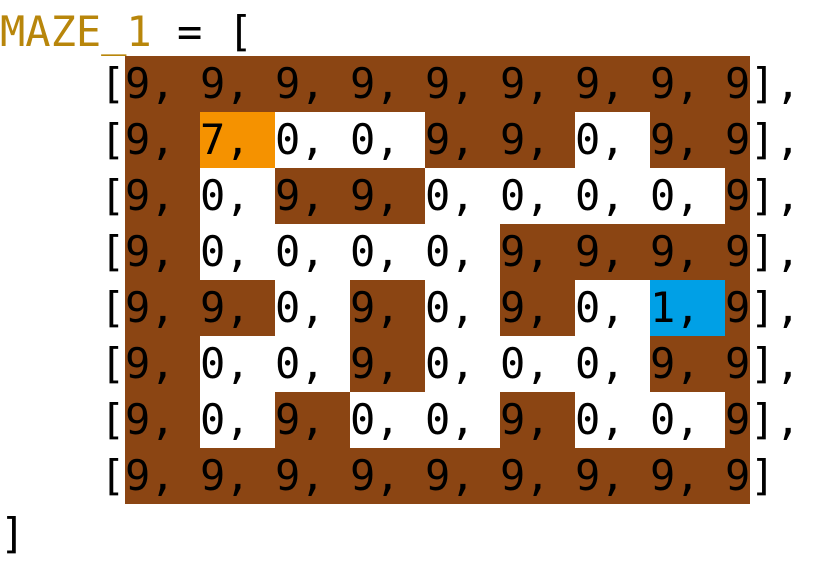  I want to click on maze-row: [9, 0, 0, 9, 0, 0, 0, 9, 9],, so click(450, 364).